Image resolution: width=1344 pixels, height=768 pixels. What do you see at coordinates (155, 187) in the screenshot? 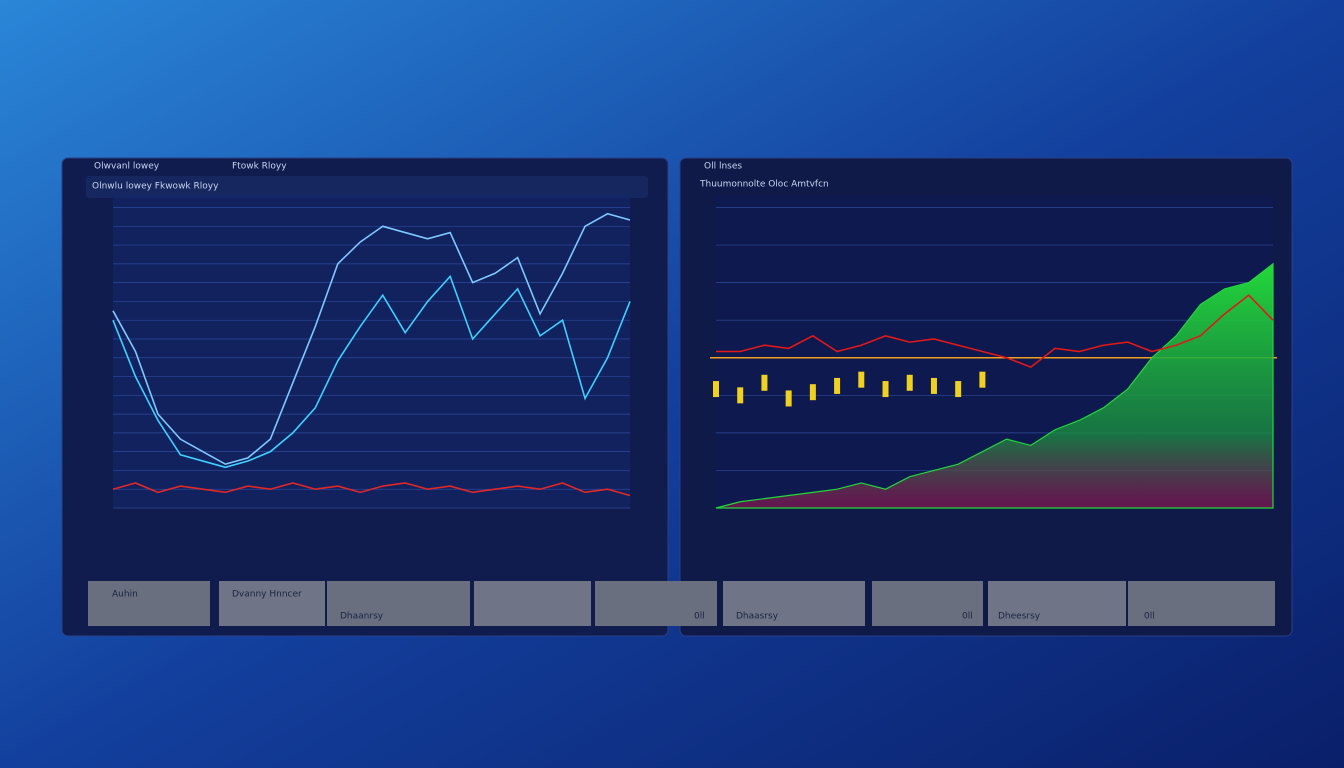
I see `chart-title: Olnwlu lowey Fkwowk Rloyy` at bounding box center [155, 187].